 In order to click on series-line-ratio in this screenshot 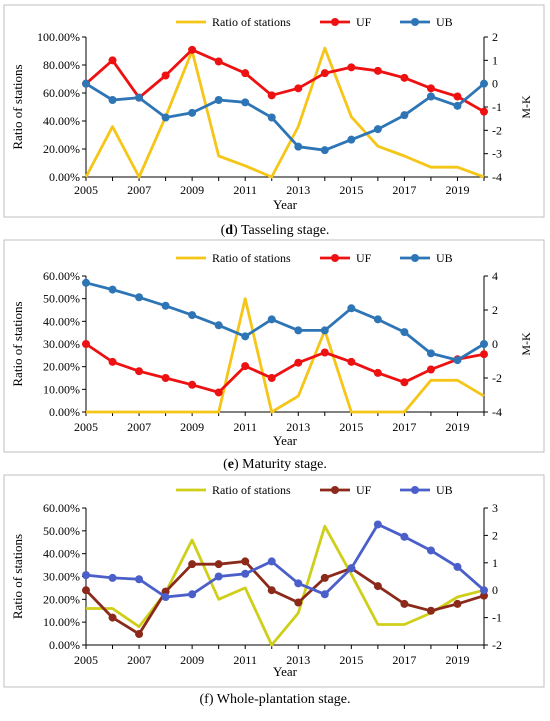, I will do `click(284, 112)`.